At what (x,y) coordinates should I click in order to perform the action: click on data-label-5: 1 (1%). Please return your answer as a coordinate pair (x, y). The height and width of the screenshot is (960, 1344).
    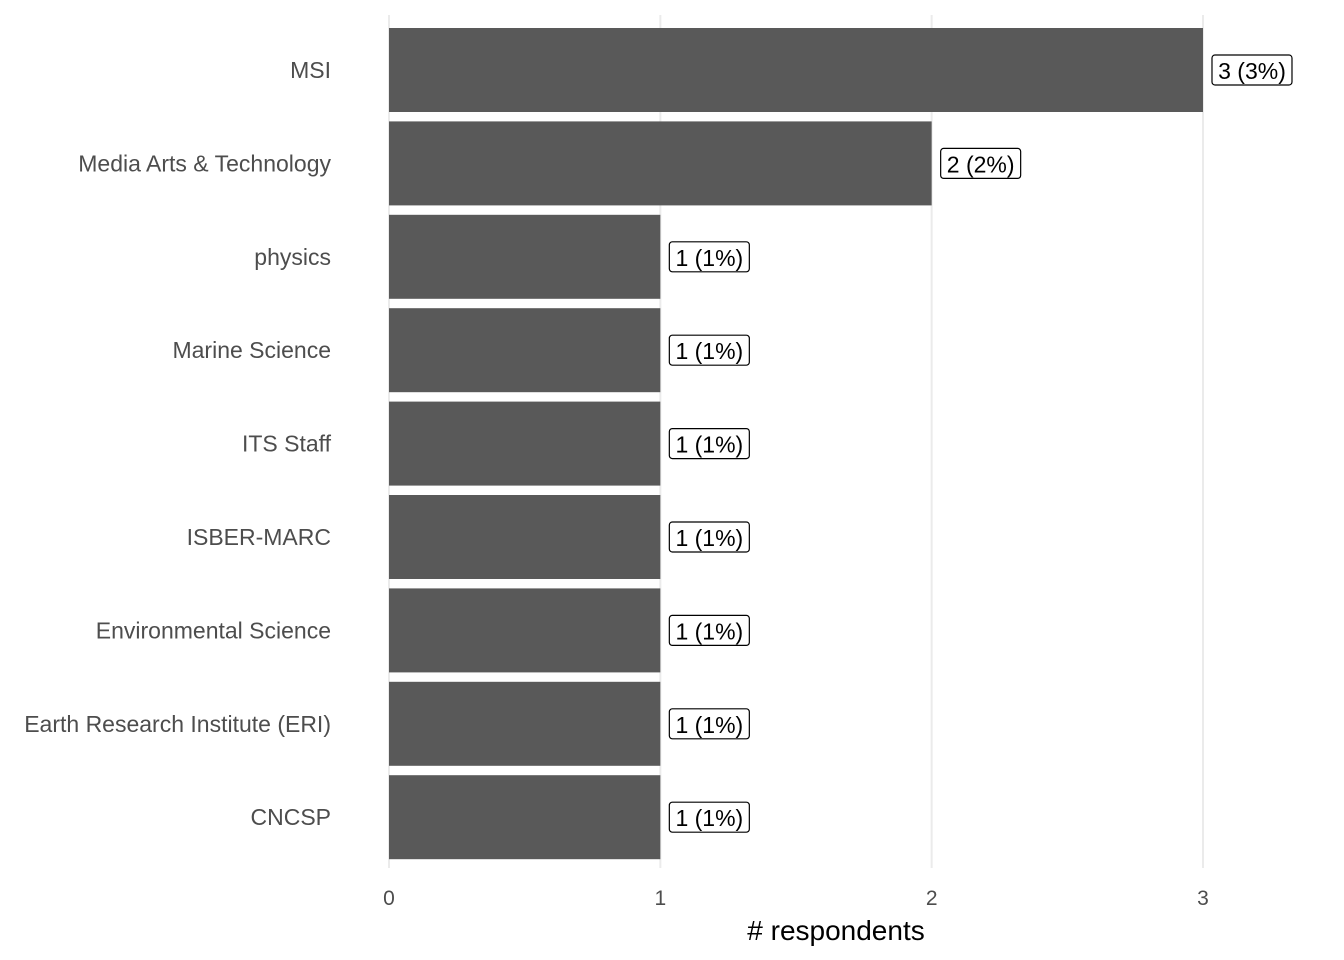
    Looking at the image, I should click on (709, 537).